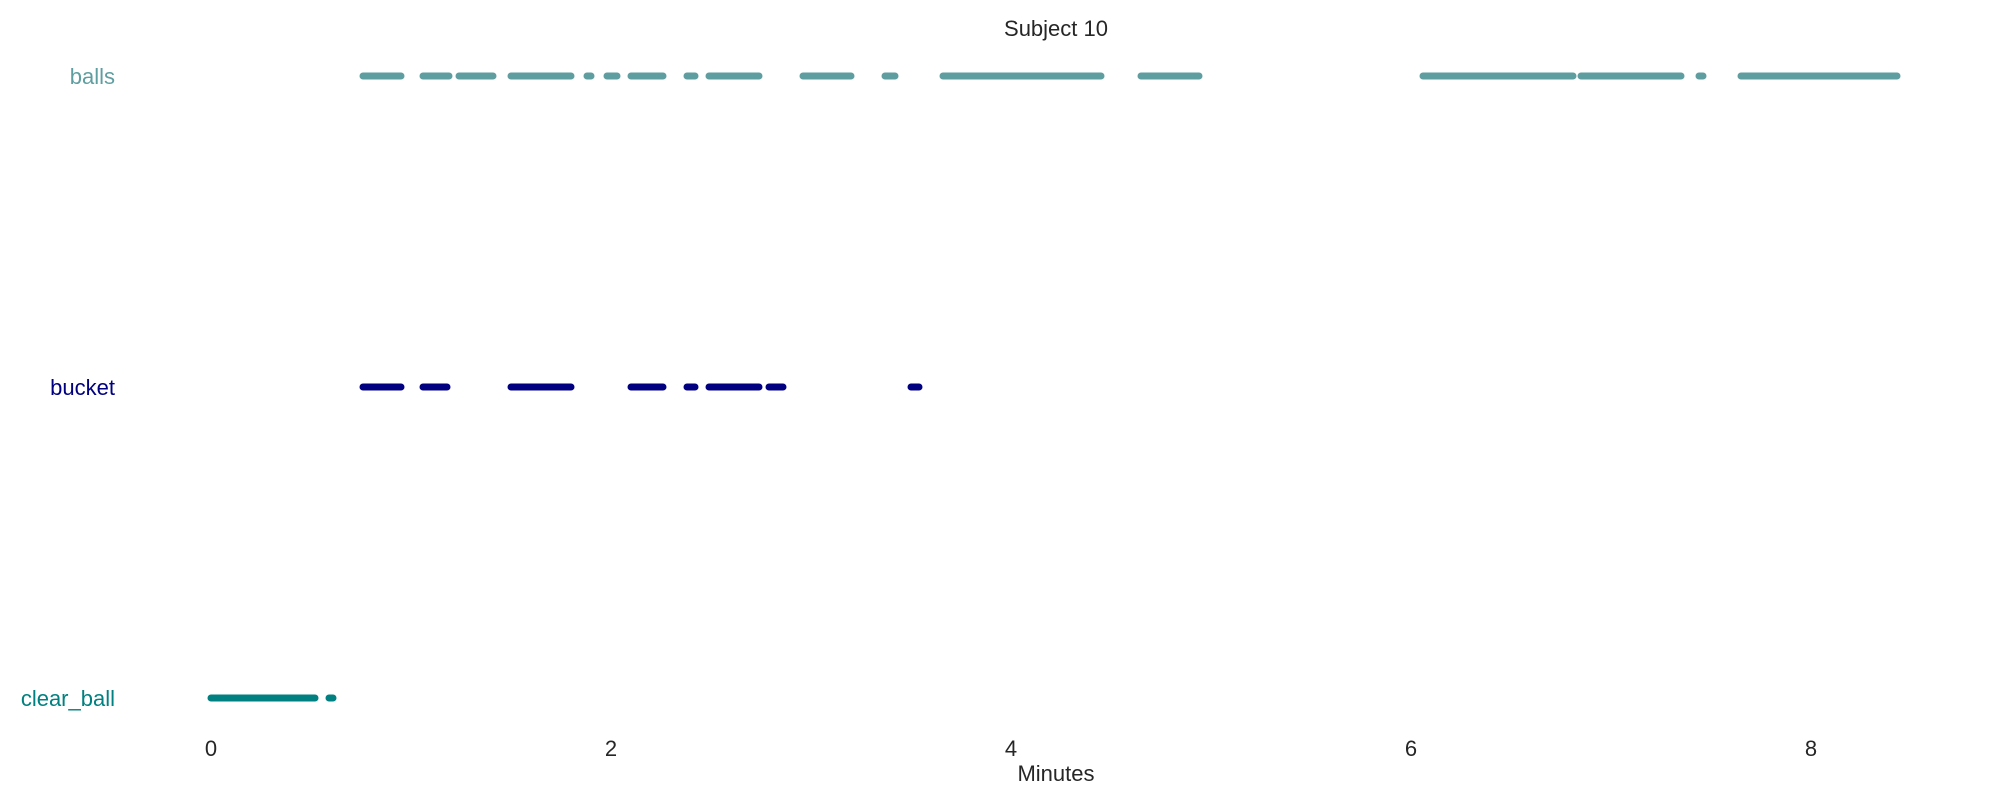 The height and width of the screenshot is (800, 2000). I want to click on x-tick-label: 4, so click(1011, 748).